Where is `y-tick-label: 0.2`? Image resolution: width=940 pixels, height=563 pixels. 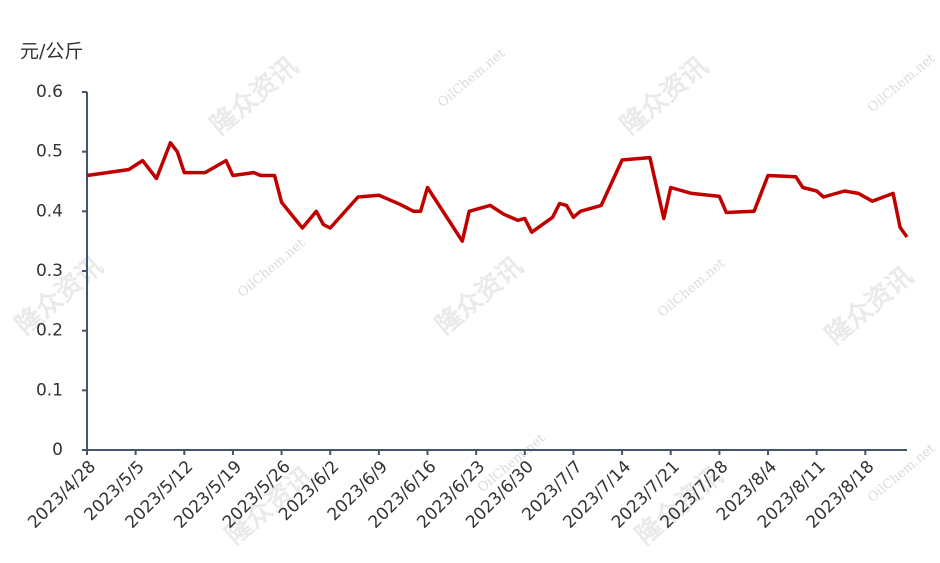
y-tick-label: 0.2 is located at coordinates (49, 331).